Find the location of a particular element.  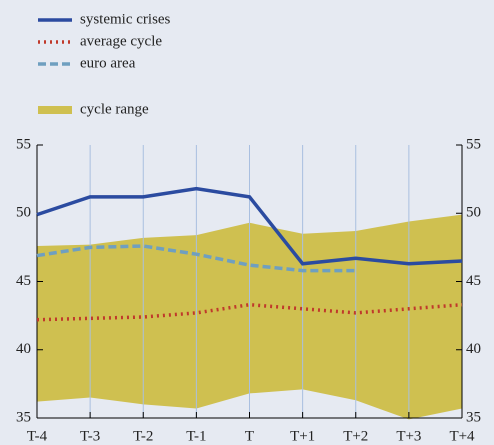

legend-label: euro area is located at coordinates (108, 63).